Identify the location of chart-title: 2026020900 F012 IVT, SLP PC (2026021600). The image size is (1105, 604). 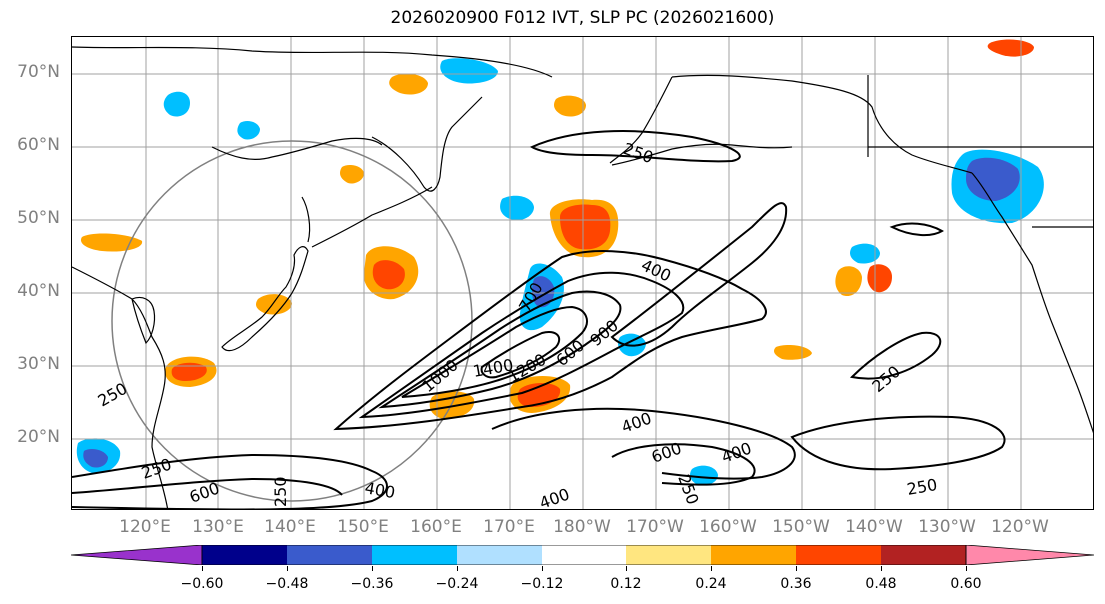
(582, 18).